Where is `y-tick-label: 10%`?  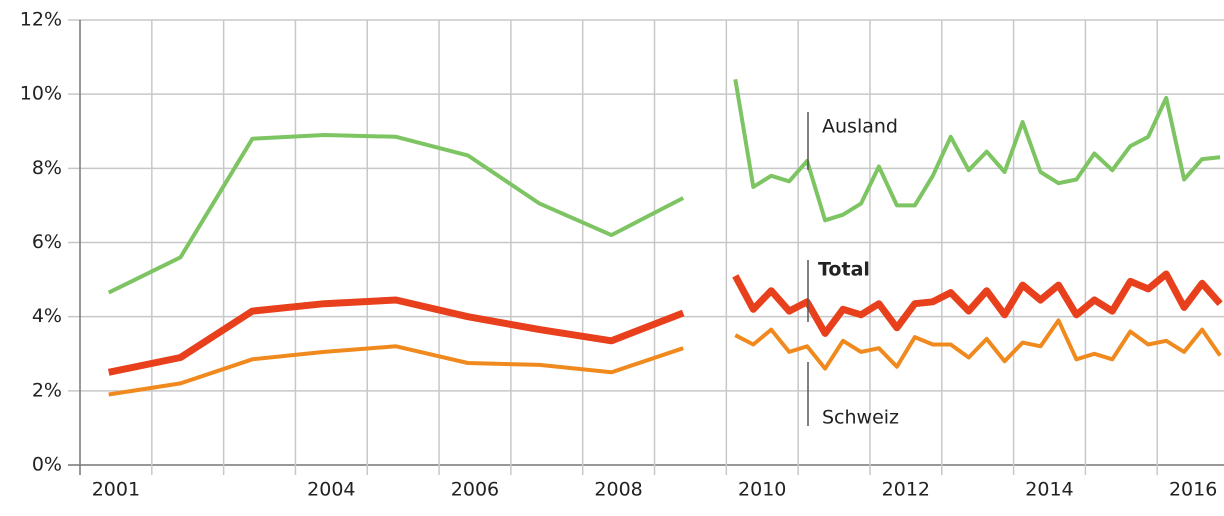
y-tick-label: 10% is located at coordinates (41, 94).